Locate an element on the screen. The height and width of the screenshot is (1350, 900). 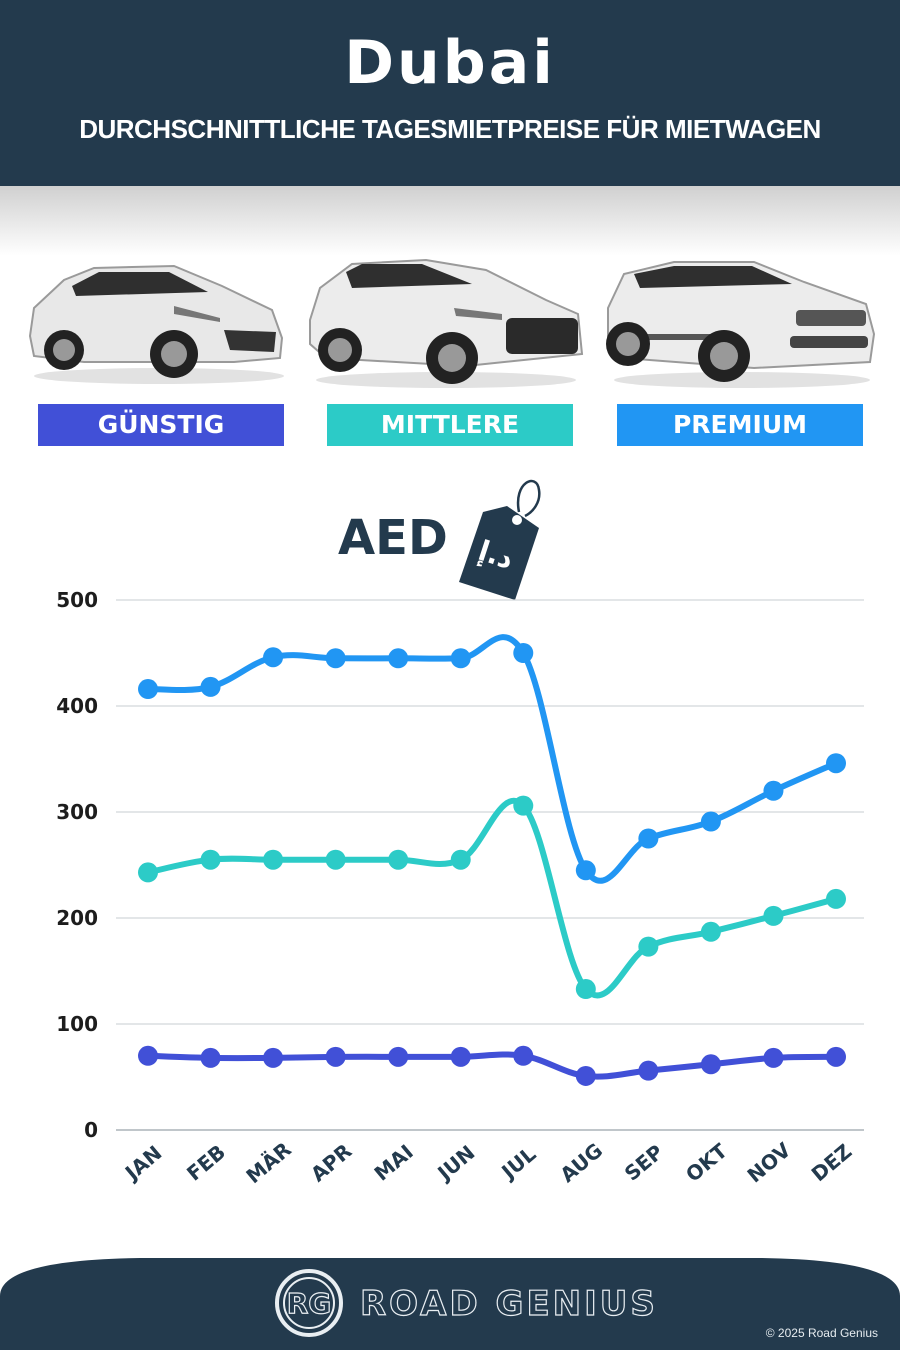
y-tick-label: 500 is located at coordinates (77, 600).